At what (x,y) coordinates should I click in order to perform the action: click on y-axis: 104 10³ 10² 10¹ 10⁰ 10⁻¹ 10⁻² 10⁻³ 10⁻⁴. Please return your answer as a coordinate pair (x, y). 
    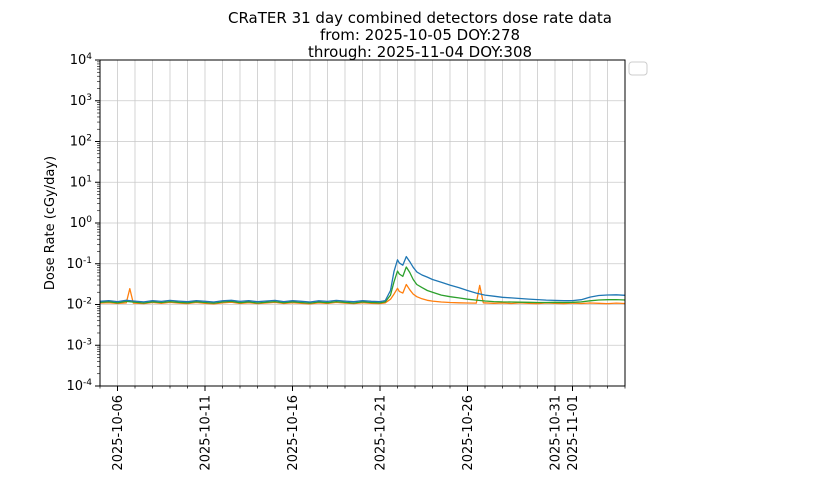
    Looking at the image, I should click on (83, 223).